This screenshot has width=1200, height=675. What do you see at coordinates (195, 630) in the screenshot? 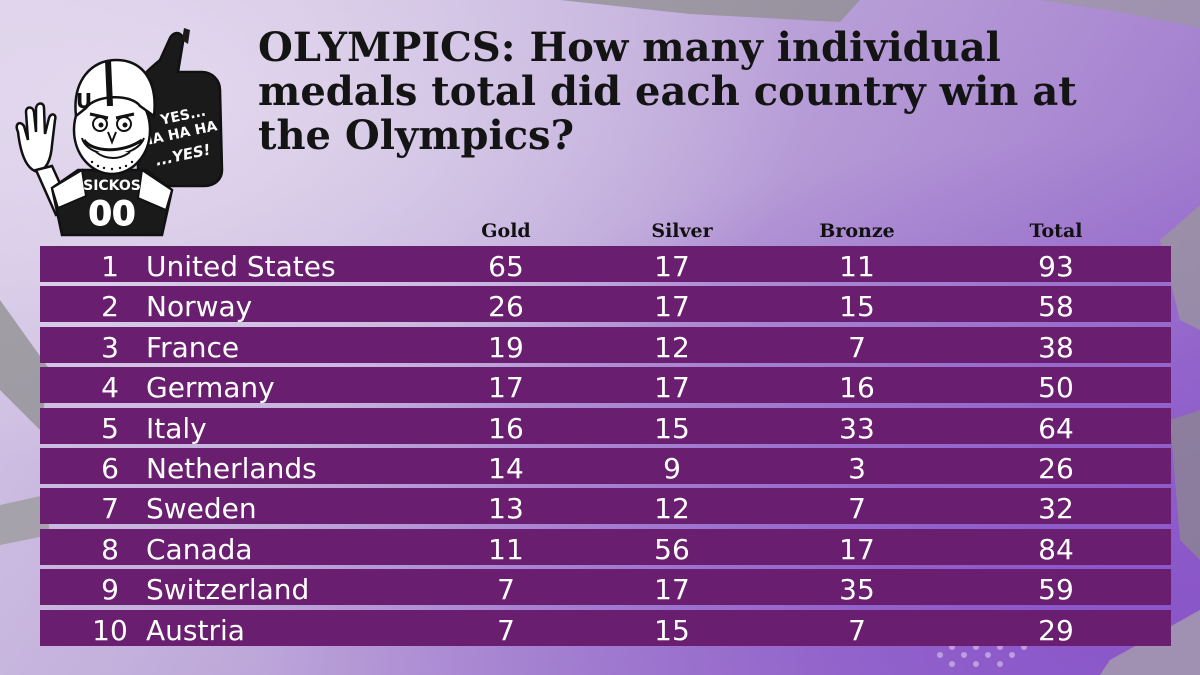
I see `country-cell: Austria` at bounding box center [195, 630].